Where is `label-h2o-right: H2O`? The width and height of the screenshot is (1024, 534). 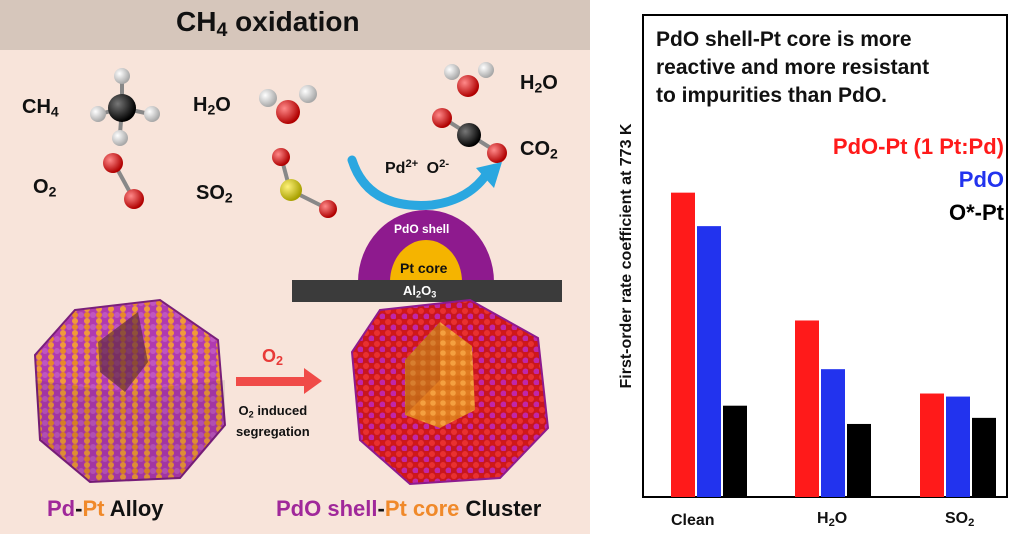 label-h2o-right: H2O is located at coordinates (539, 84).